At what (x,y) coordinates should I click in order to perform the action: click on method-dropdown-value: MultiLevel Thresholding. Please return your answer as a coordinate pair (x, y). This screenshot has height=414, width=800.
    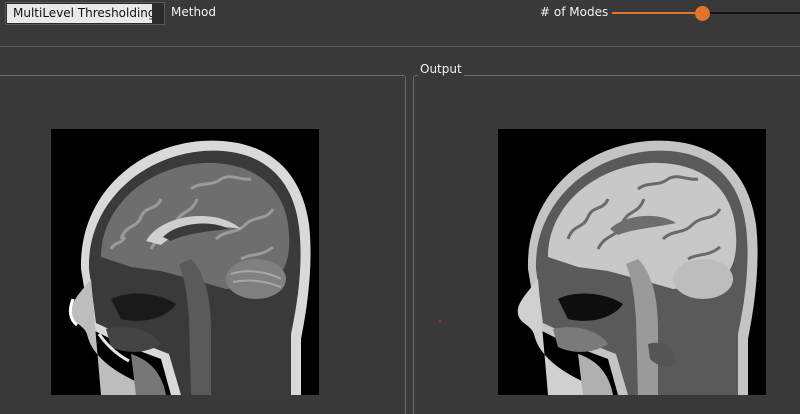
    Looking at the image, I should click on (79, 13).